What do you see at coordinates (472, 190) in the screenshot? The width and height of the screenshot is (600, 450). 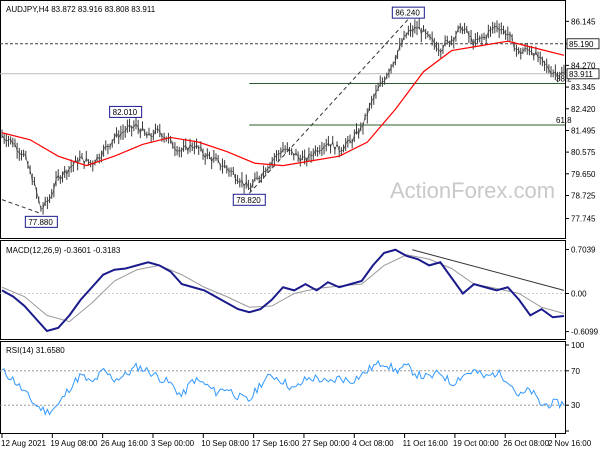 I see `watermark: ActionForex.com` at bounding box center [472, 190].